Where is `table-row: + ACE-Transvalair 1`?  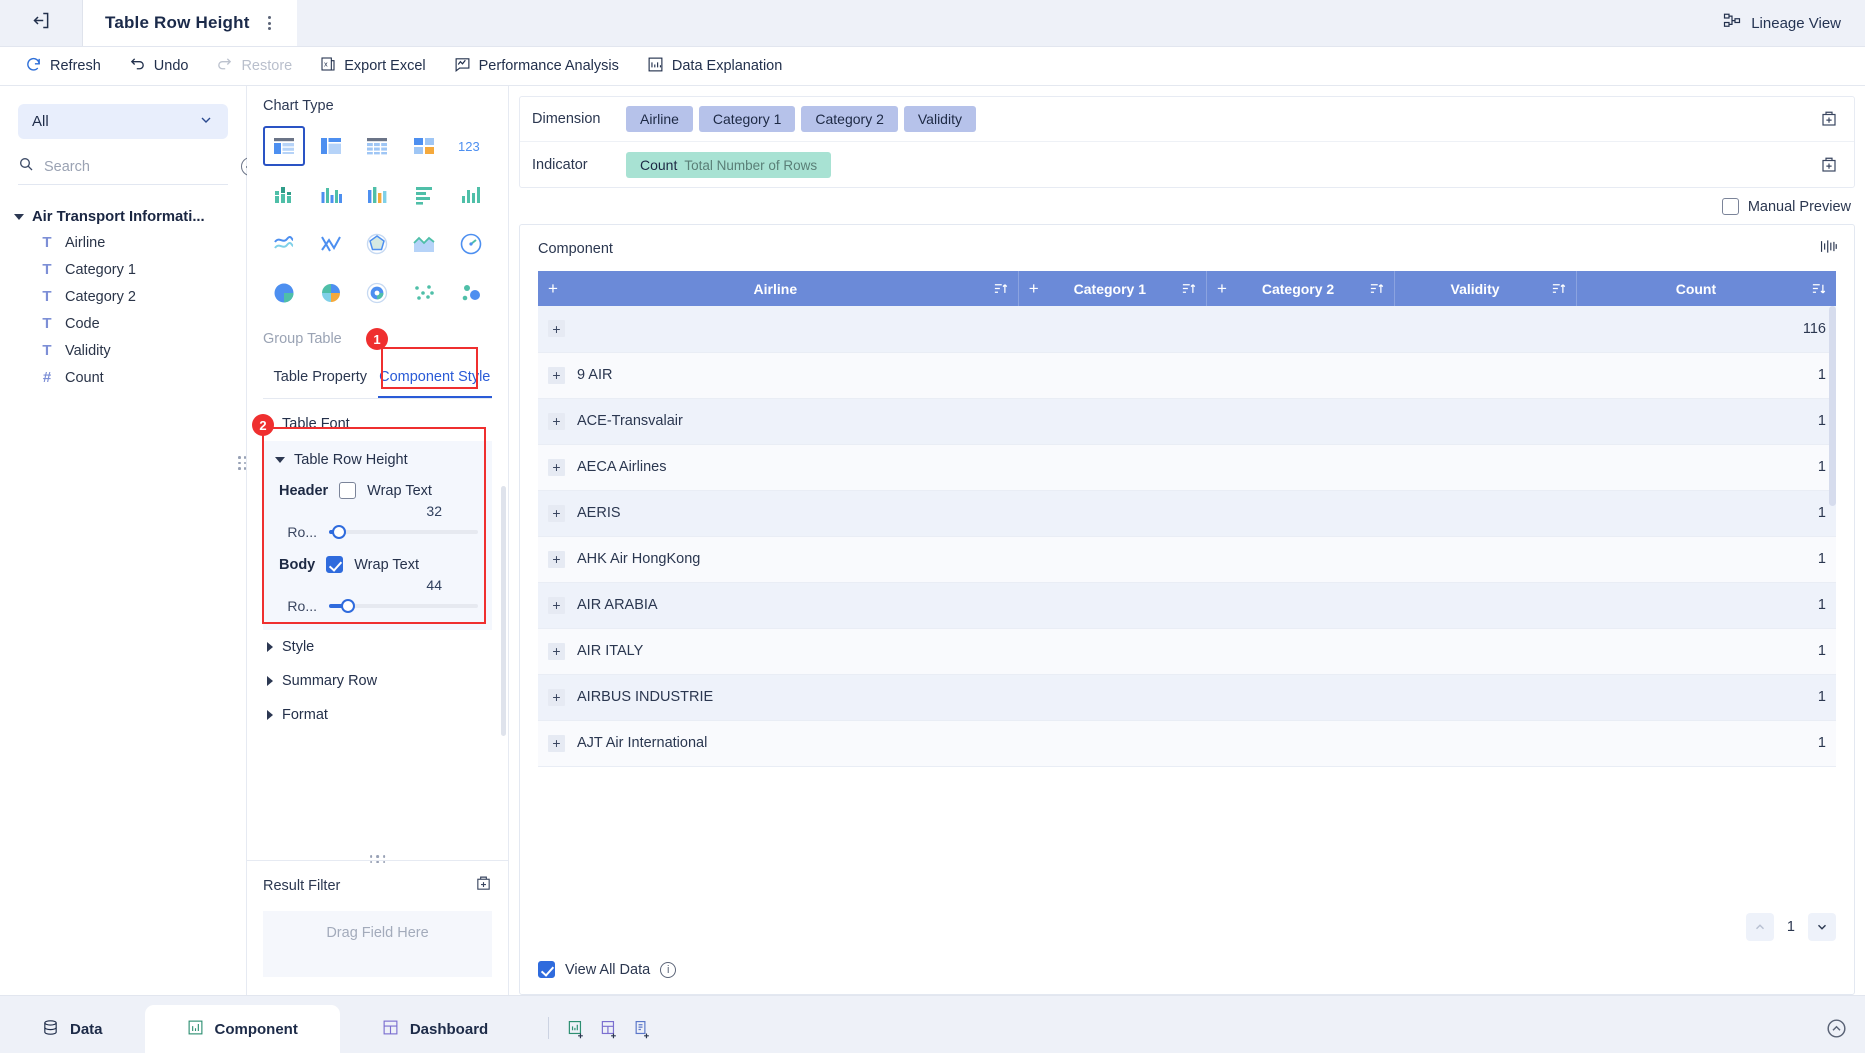
table-row: + ACE-Transvalair 1 is located at coordinates (1187, 421).